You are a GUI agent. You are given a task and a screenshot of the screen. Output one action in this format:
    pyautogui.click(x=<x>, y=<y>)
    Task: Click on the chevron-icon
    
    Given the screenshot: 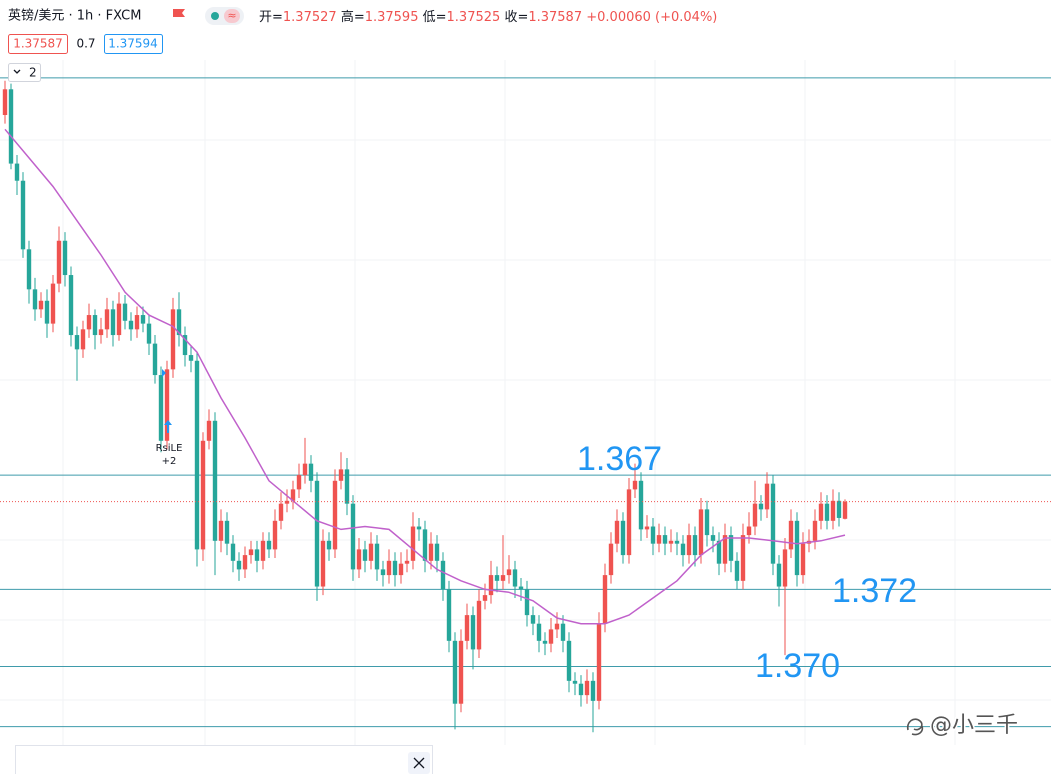 What is the action you would take?
    pyautogui.click(x=17, y=71)
    